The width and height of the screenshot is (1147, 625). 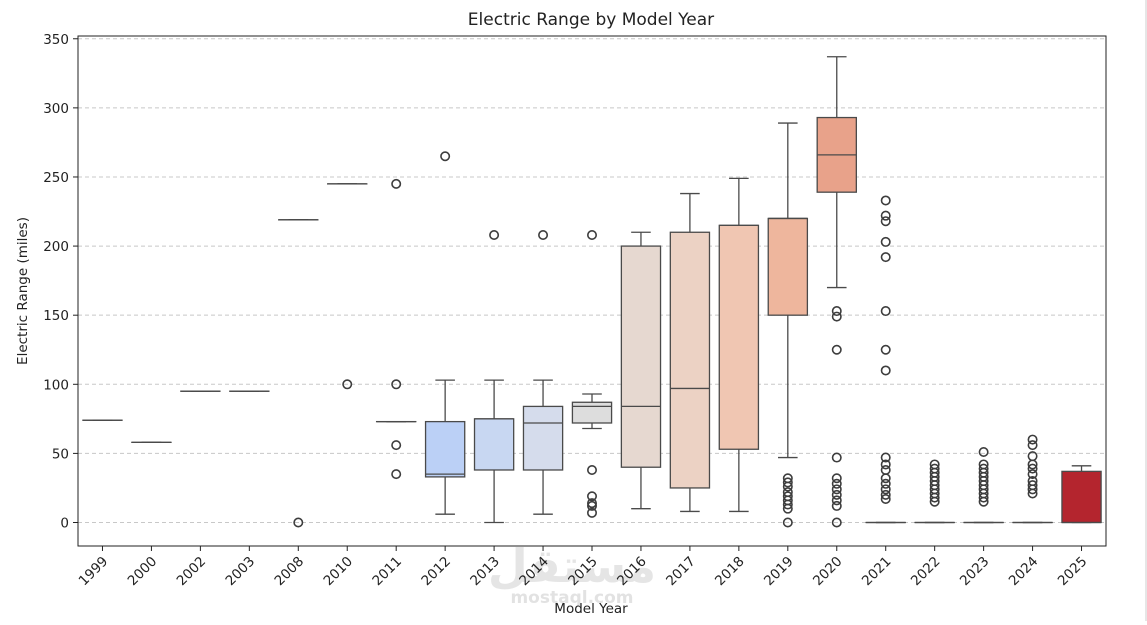 What do you see at coordinates (885, 359) in the screenshot?
I see `box-2021` at bounding box center [885, 359].